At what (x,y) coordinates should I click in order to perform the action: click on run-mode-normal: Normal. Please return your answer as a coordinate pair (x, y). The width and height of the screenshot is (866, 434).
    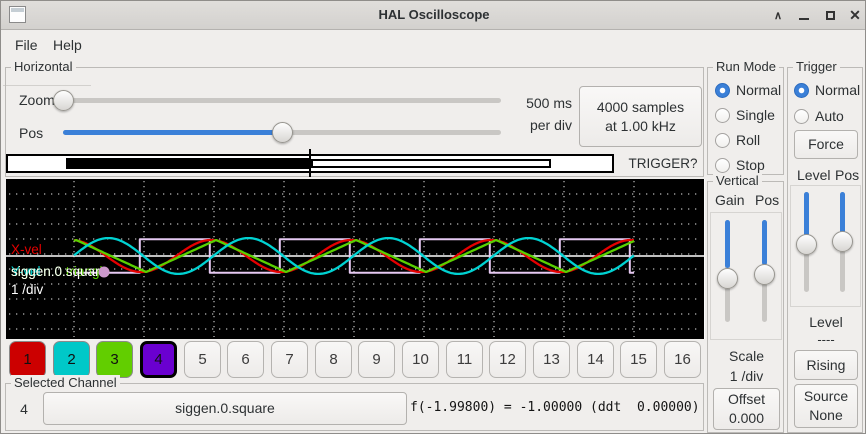
    Looking at the image, I should click on (748, 90).